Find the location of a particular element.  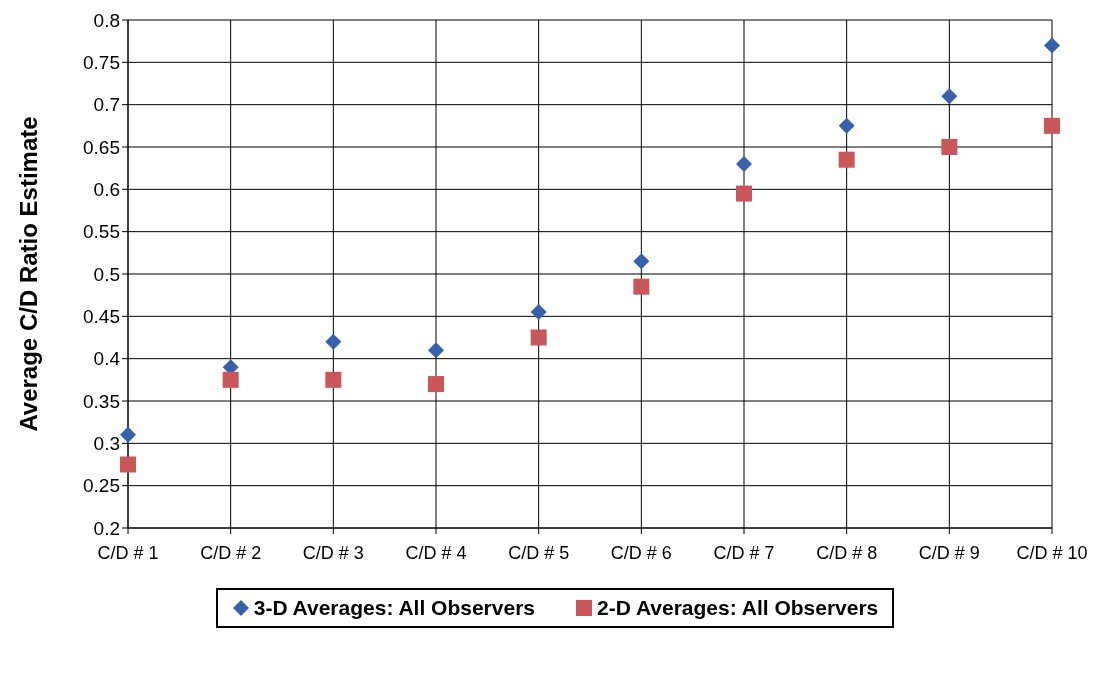

y-tick-label: 0.6 is located at coordinates (106, 190).